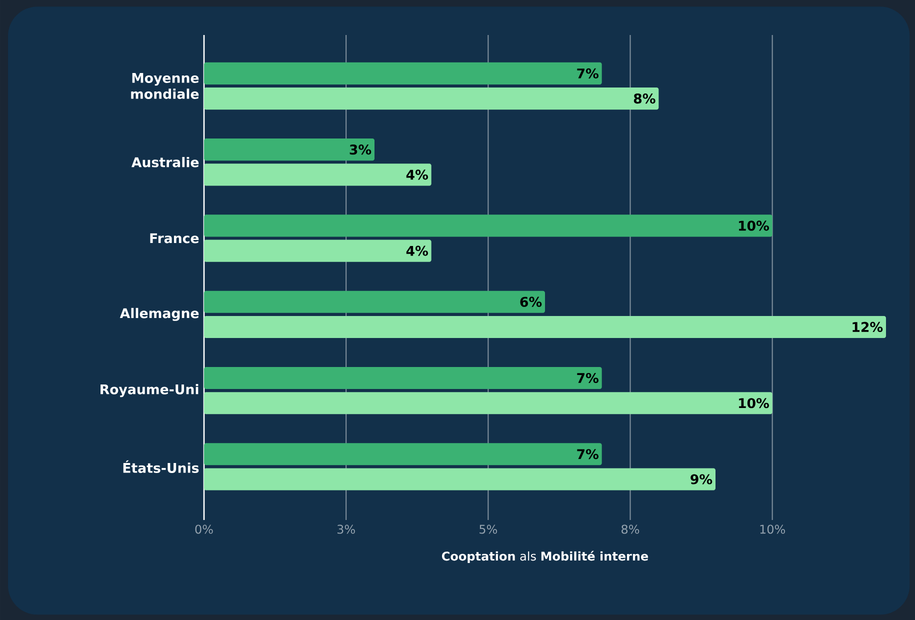 This screenshot has height=620, width=915. Describe the element at coordinates (773, 529) in the screenshot. I see `x-tick-label: 10%` at that location.